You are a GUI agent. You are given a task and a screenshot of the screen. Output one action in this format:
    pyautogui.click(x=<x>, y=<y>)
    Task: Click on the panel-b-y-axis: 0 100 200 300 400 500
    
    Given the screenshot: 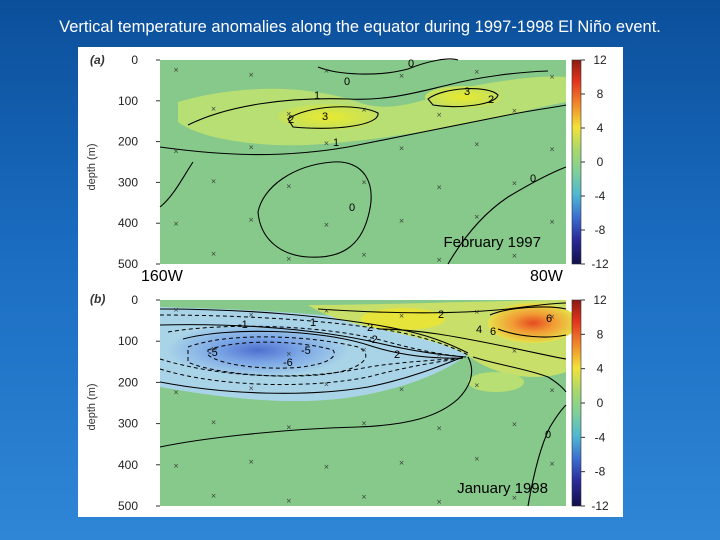 What is the action you would take?
    pyautogui.click(x=139, y=403)
    